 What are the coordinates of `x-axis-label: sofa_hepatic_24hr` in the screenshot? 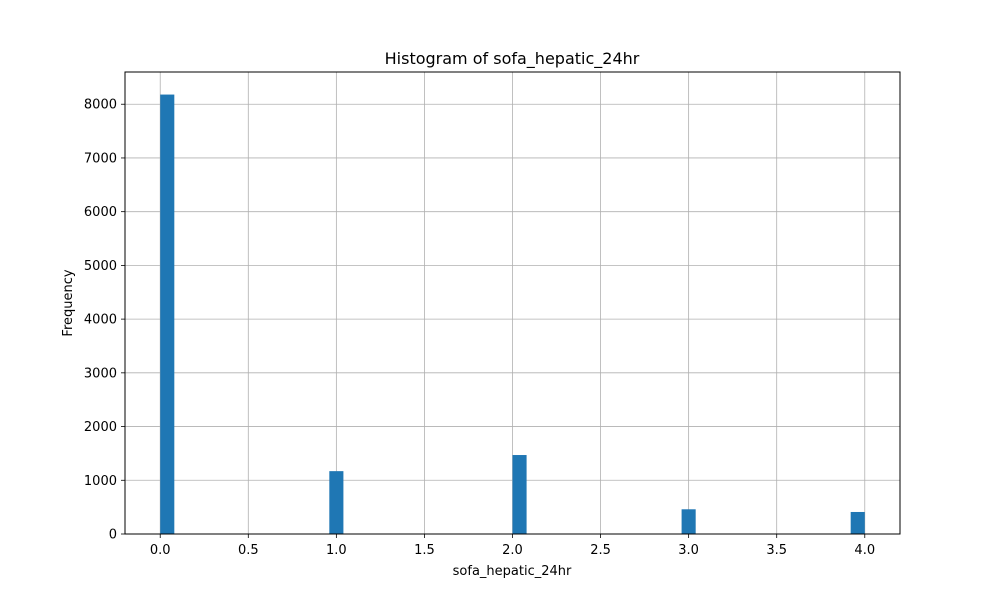 It's located at (512, 571).